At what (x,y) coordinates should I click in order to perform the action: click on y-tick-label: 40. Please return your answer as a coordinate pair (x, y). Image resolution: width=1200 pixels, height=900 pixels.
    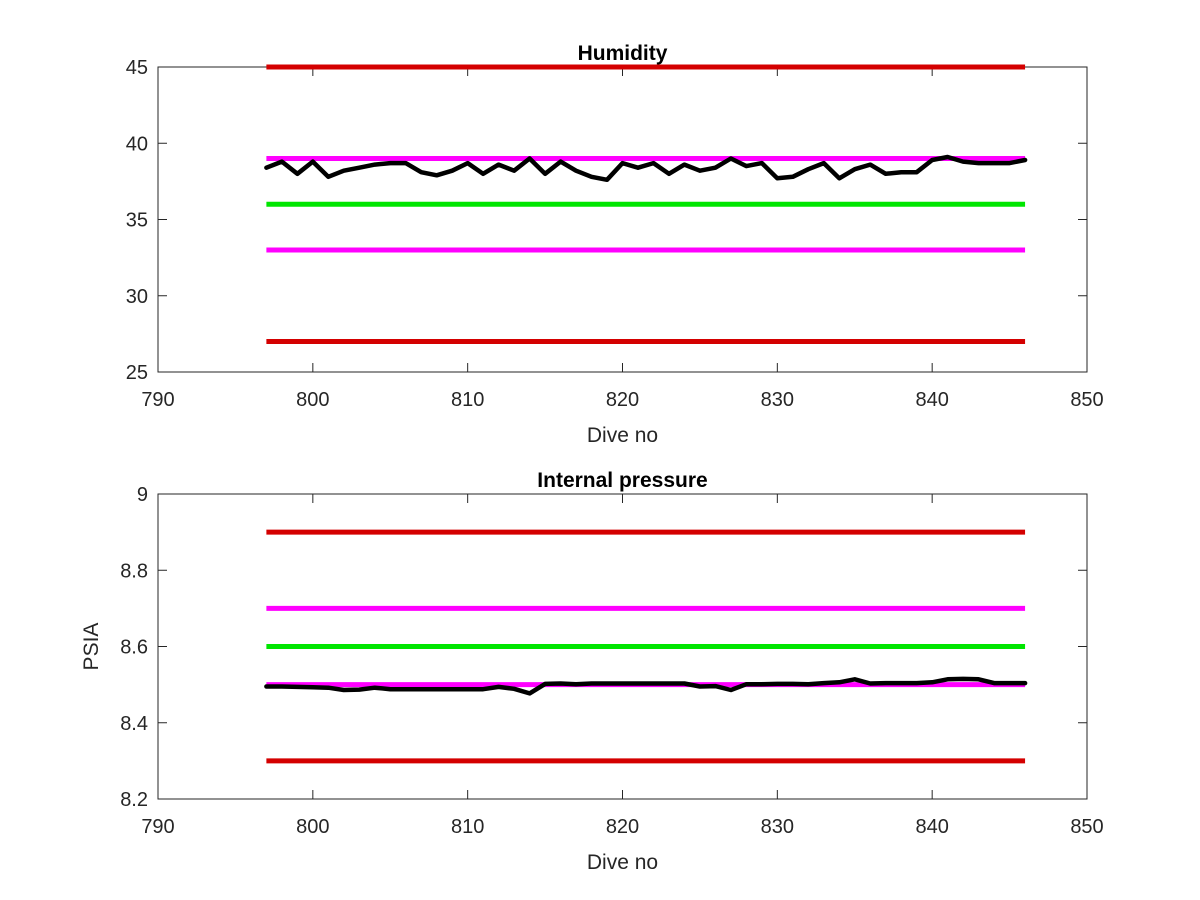
    Looking at the image, I should click on (137, 144).